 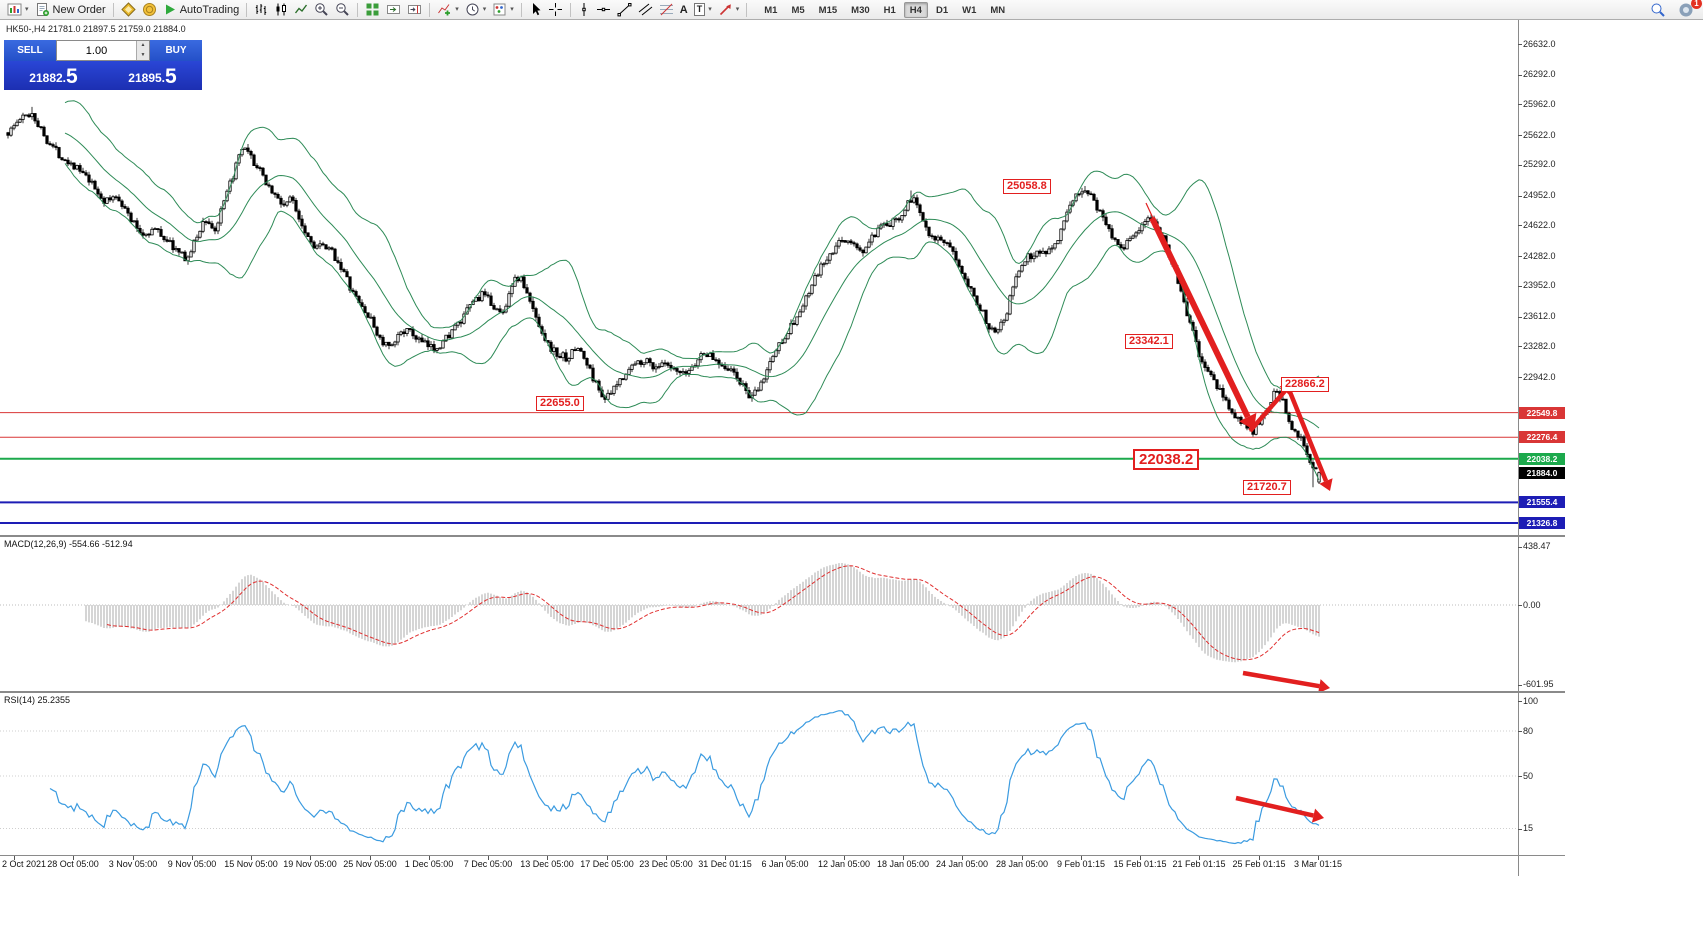 What do you see at coordinates (645, 10) in the screenshot?
I see `channel-button` at bounding box center [645, 10].